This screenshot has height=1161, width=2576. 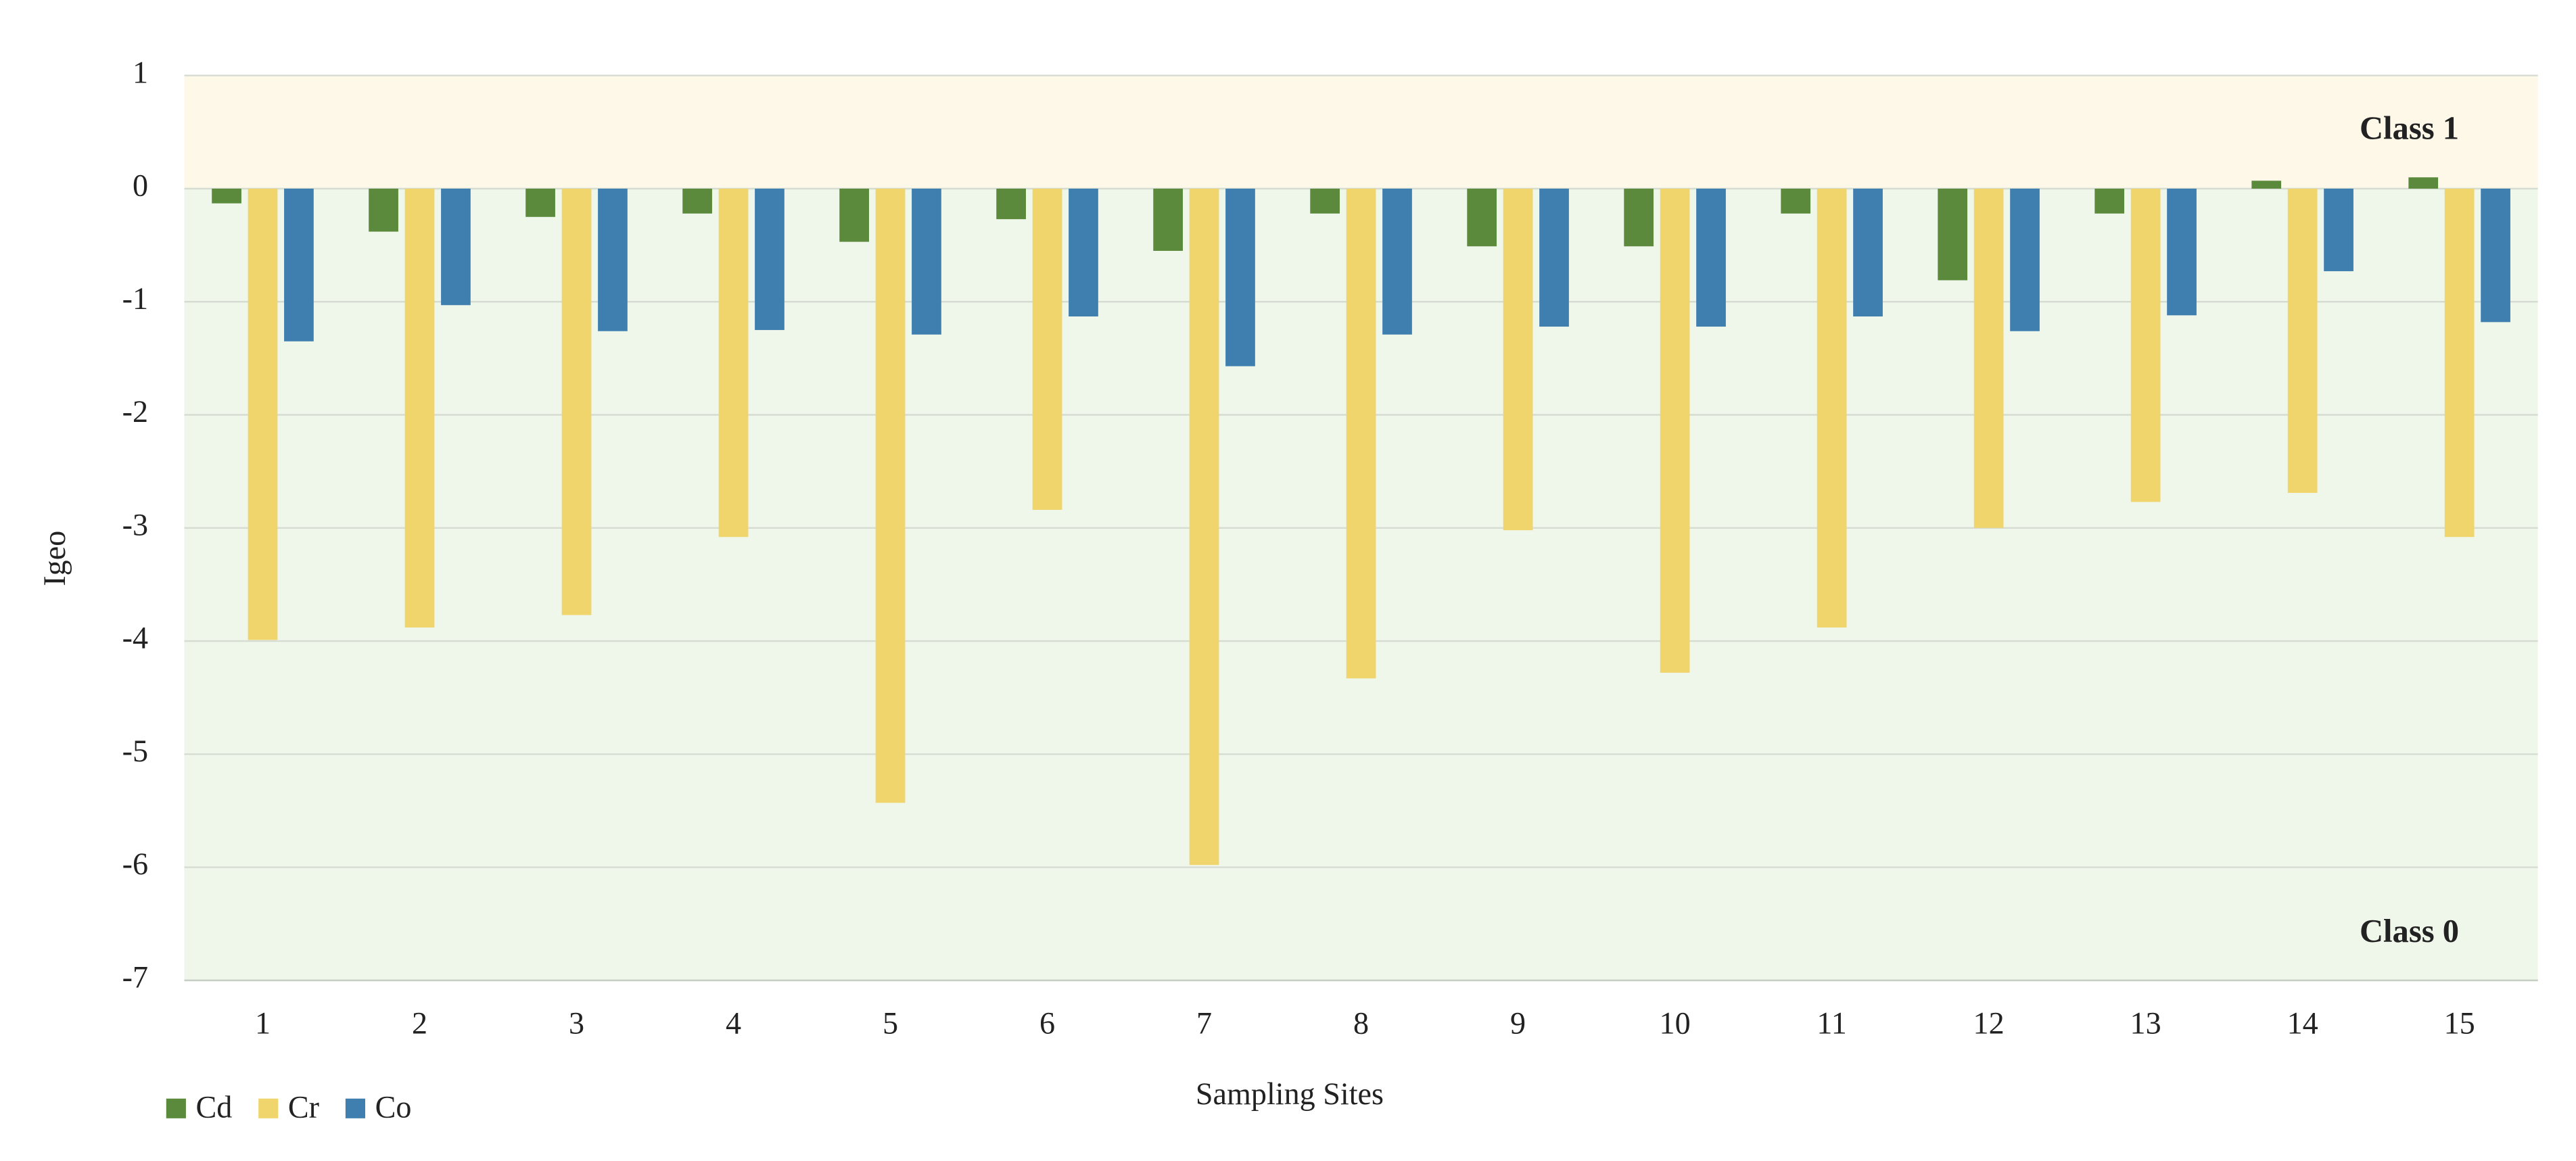 What do you see at coordinates (890, 1022) in the screenshot?
I see `x-tick-label: 5` at bounding box center [890, 1022].